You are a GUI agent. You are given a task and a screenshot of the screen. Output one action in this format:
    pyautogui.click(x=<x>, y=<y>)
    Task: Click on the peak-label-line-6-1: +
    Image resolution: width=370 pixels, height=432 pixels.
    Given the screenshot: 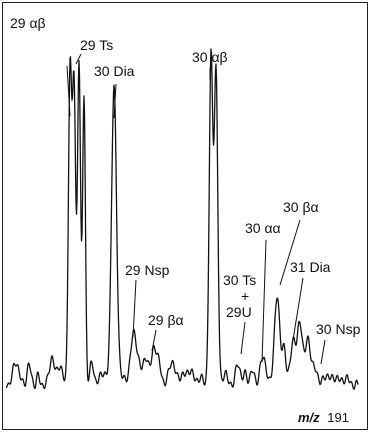 What is the action you would take?
    pyautogui.click(x=245, y=296)
    